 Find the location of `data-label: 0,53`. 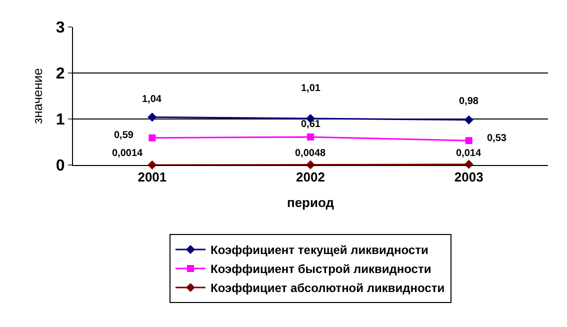

data-label: 0,53 is located at coordinates (497, 138).